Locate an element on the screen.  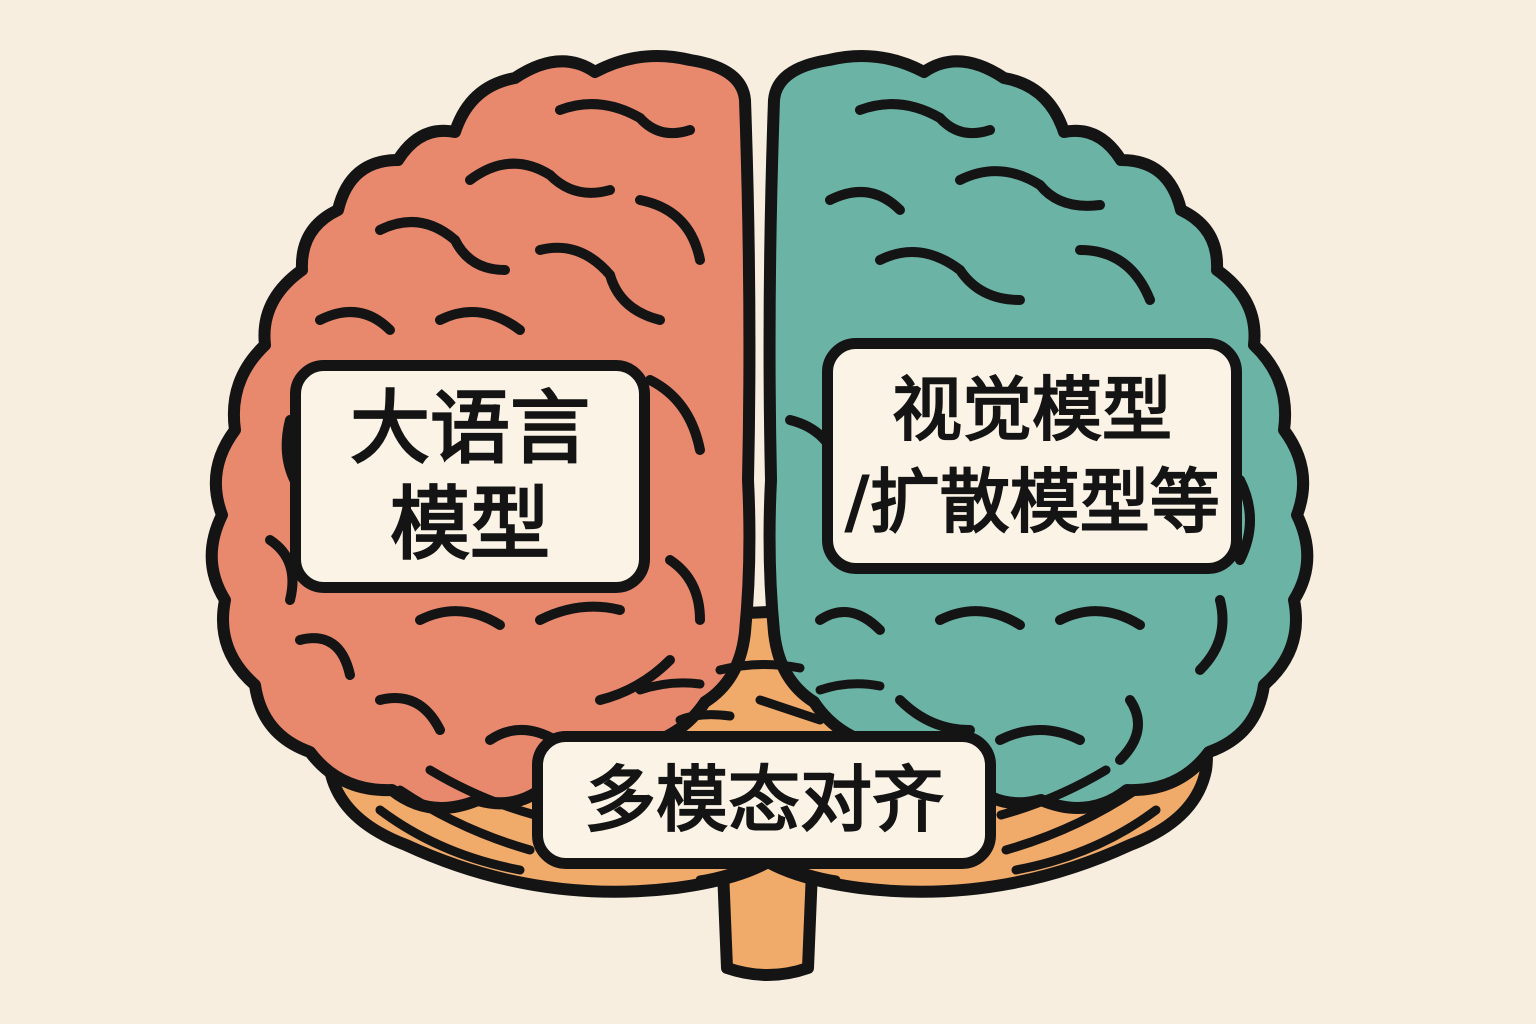
llm-label-line-2: 模型 is located at coordinates (470, 524).